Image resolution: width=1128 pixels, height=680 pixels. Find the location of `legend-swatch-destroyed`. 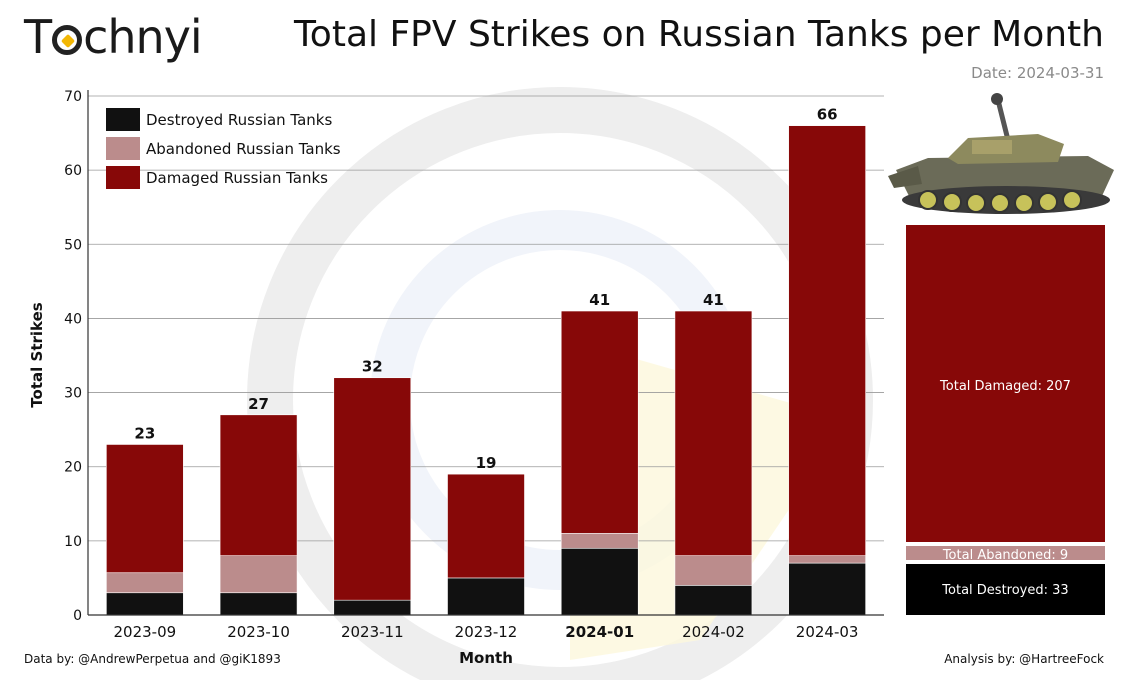

legend-swatch-destroyed is located at coordinates (123, 119).